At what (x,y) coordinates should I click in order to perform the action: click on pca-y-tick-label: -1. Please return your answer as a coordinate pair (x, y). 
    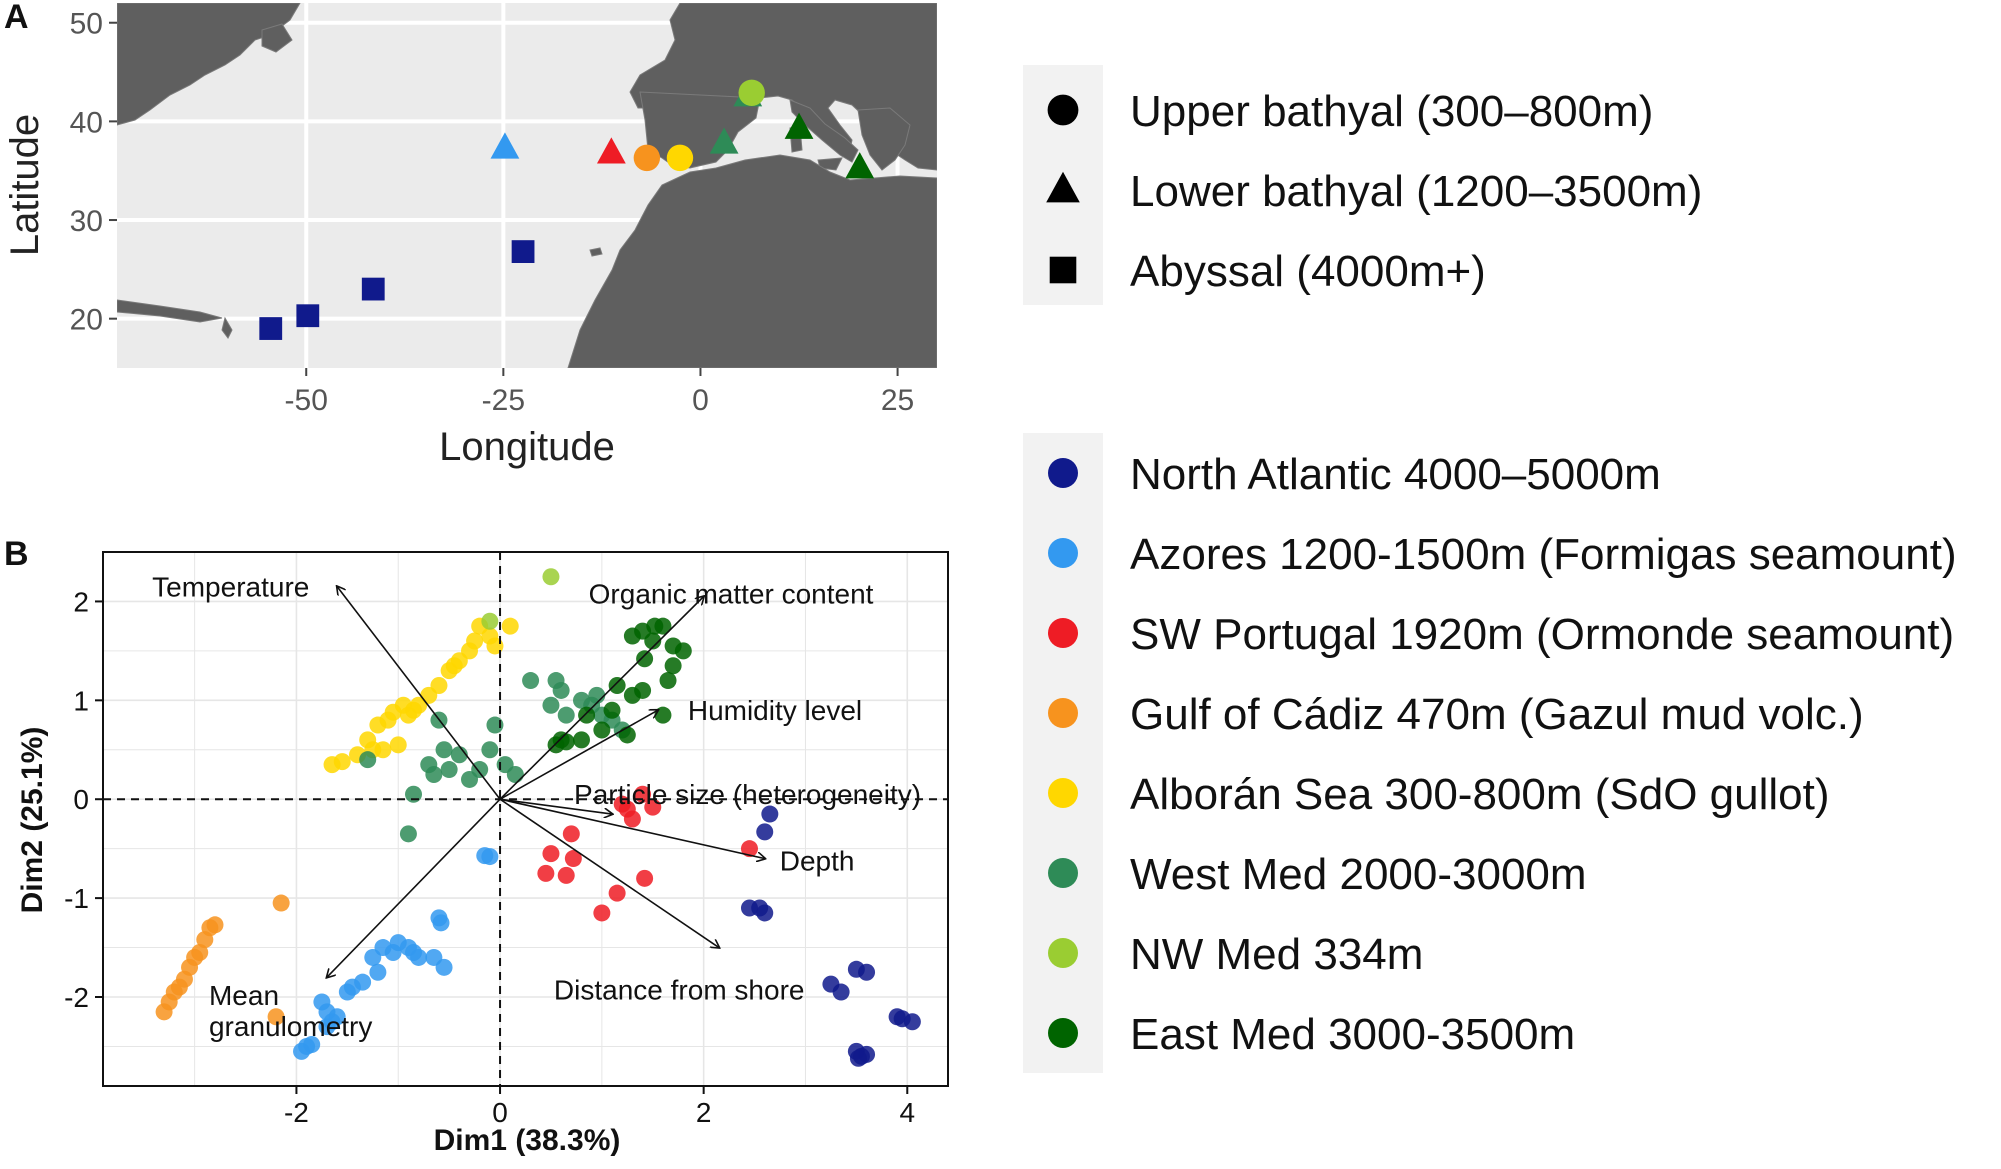
    Looking at the image, I should click on (76, 898).